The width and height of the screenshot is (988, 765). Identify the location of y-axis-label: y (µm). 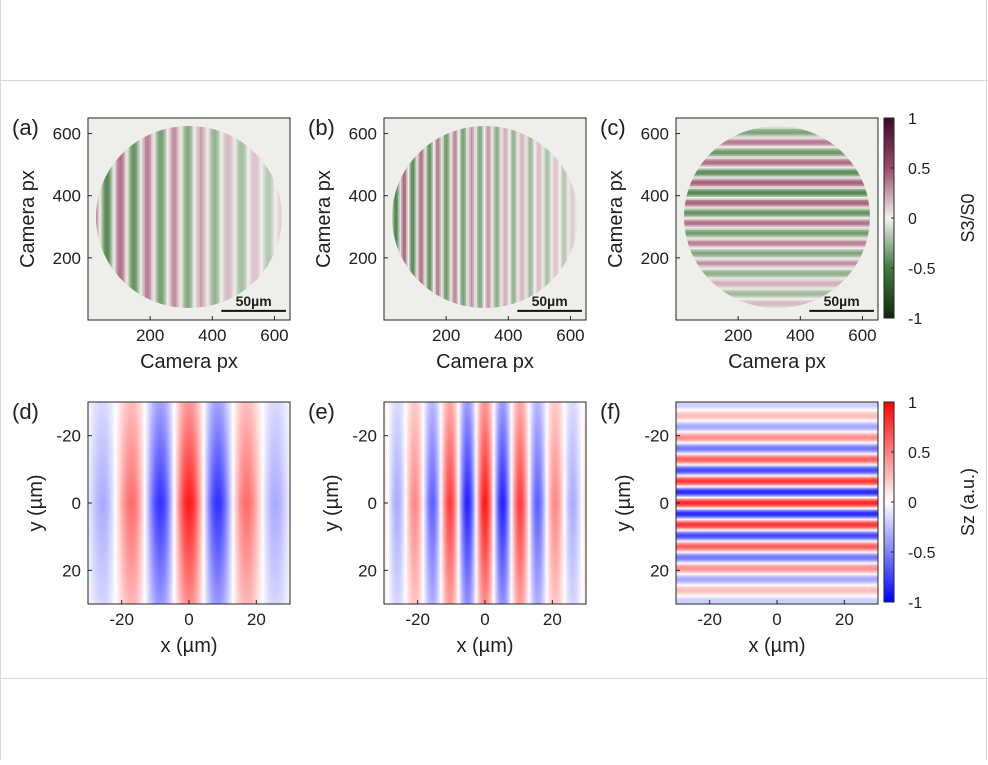
(36, 502).